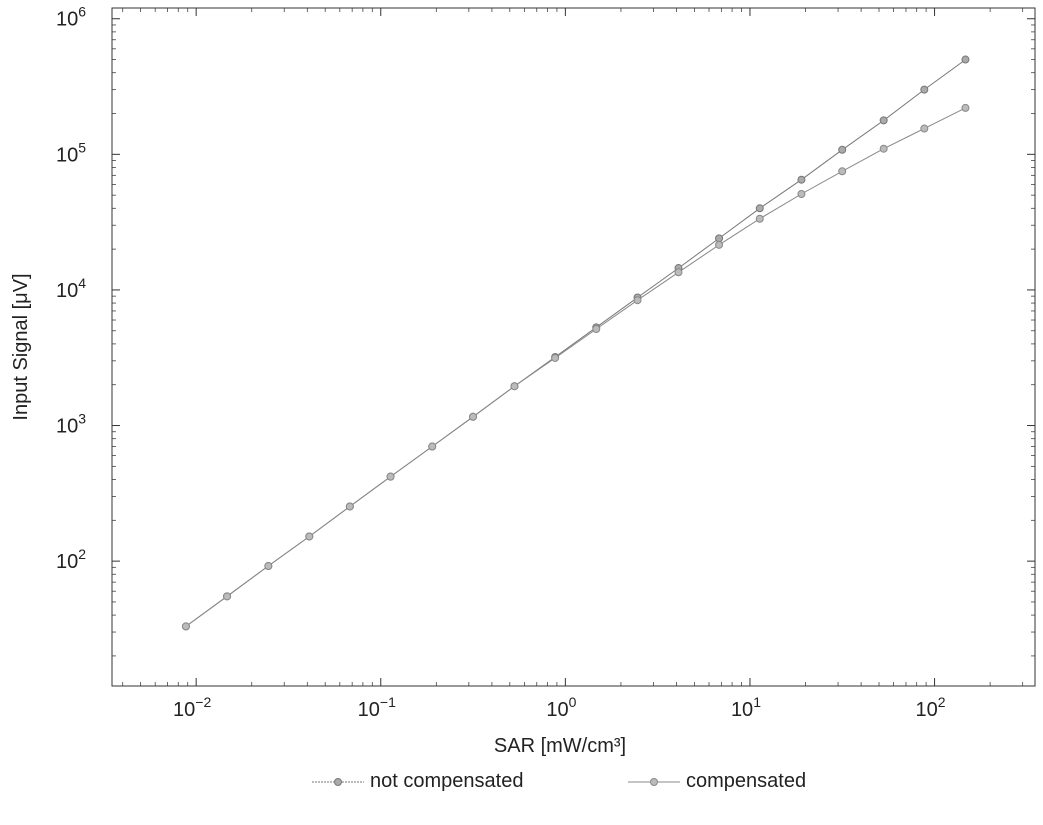 This screenshot has height=825, width=1043. I want to click on x-tick-label: 10⁻¹, so click(377, 707).